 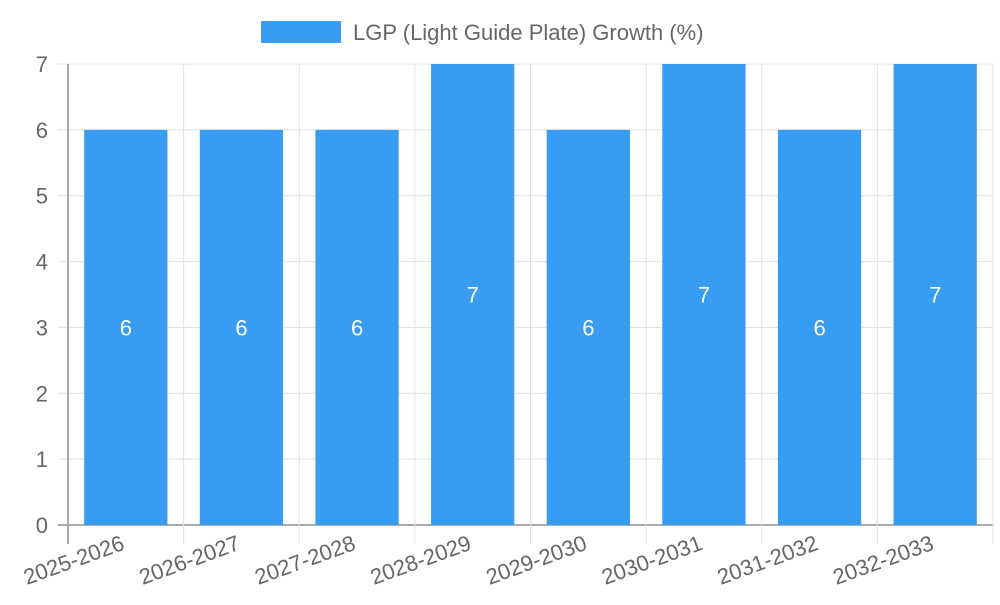 I want to click on y-tick-label: 4, so click(x=42, y=262).